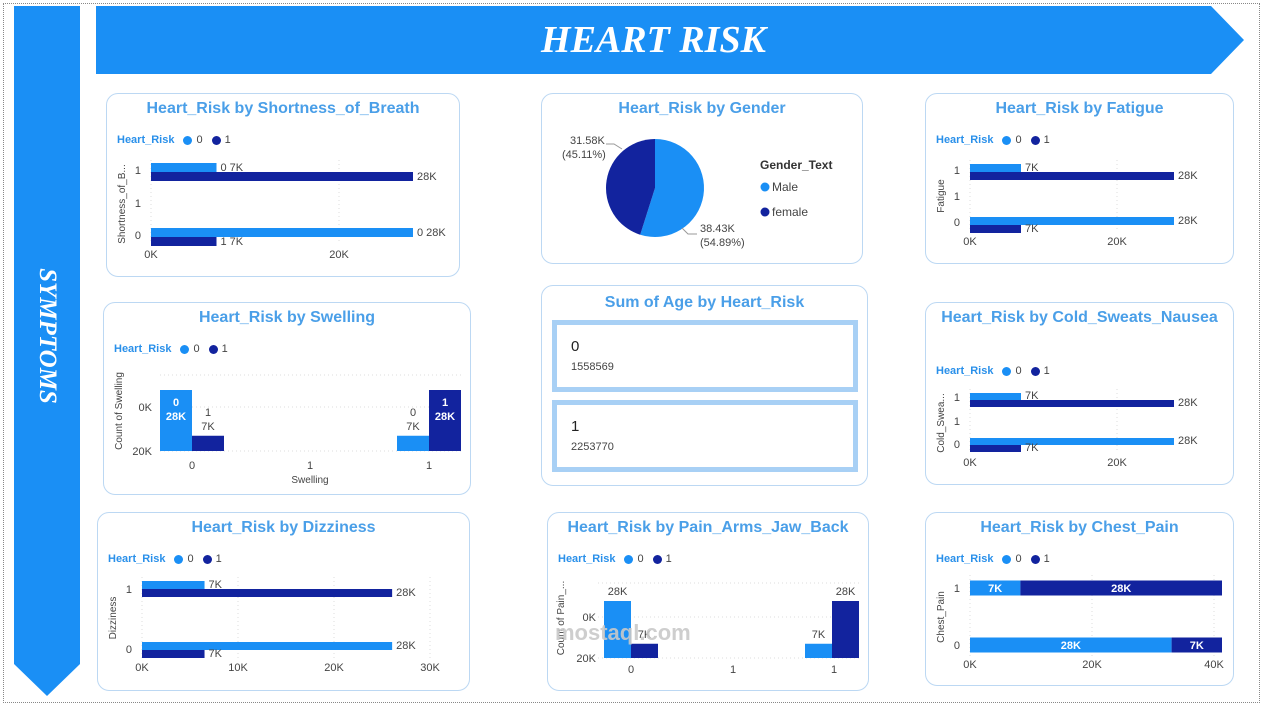 The width and height of the screenshot is (1263, 706). I want to click on y-tick-label: 20K, so click(142, 452).